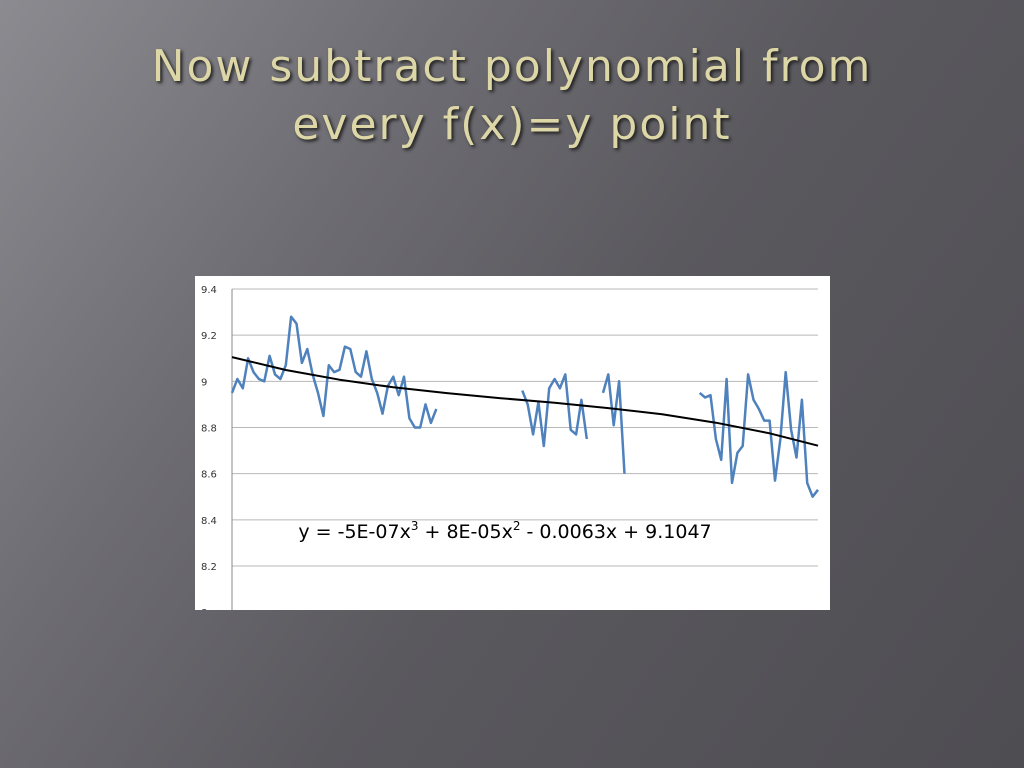  What do you see at coordinates (204, 609) in the screenshot?
I see `y-tick-label: 8` at bounding box center [204, 609].